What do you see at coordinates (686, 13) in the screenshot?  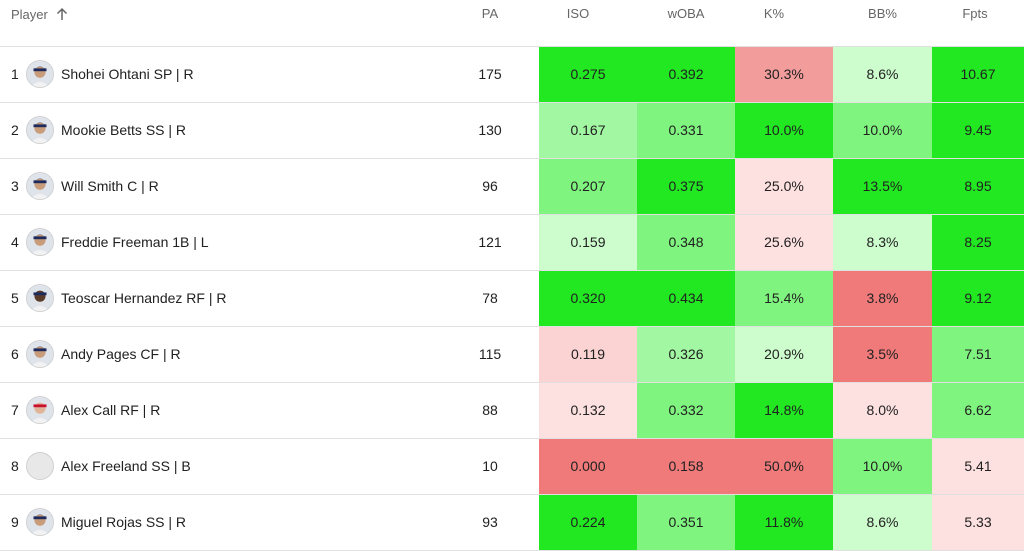 I see `column-header-woba: wOBA` at bounding box center [686, 13].